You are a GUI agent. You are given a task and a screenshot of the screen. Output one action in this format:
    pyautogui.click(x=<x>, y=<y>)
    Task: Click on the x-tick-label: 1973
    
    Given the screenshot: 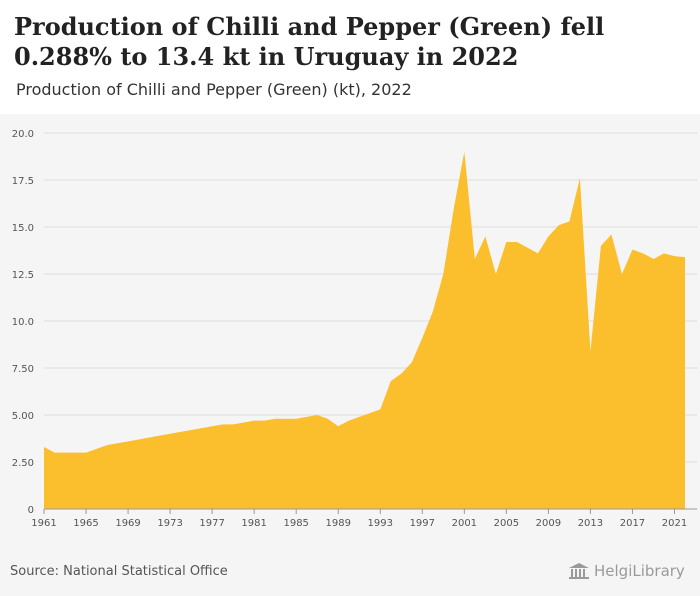 What is the action you would take?
    pyautogui.click(x=169, y=523)
    